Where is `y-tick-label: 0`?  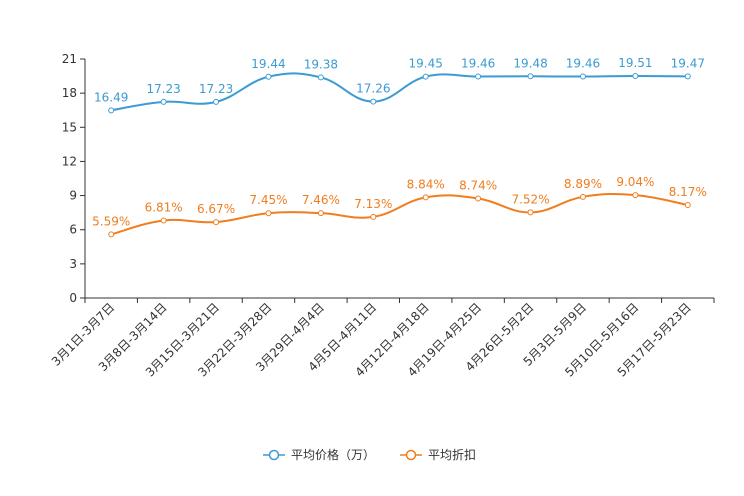
y-tick-label: 0 is located at coordinates (73, 298).